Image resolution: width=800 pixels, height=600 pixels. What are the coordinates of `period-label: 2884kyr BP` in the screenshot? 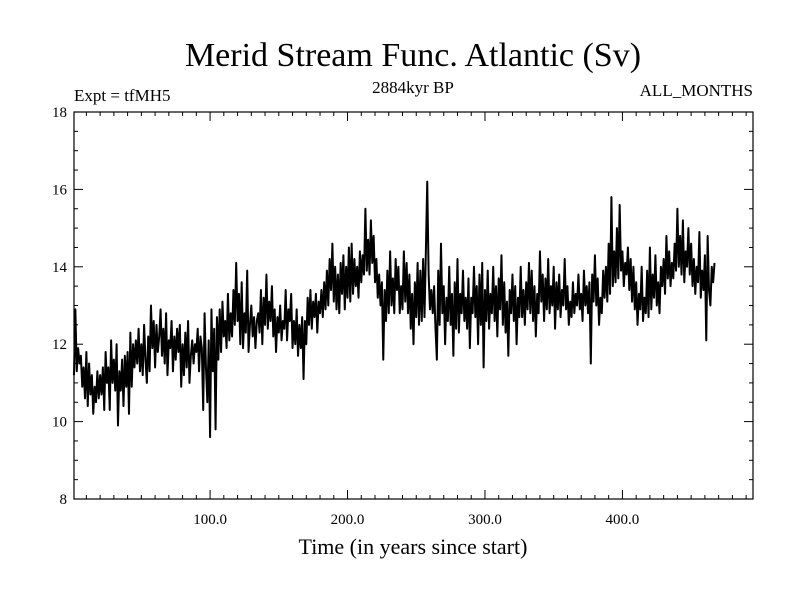 It's located at (413, 87).